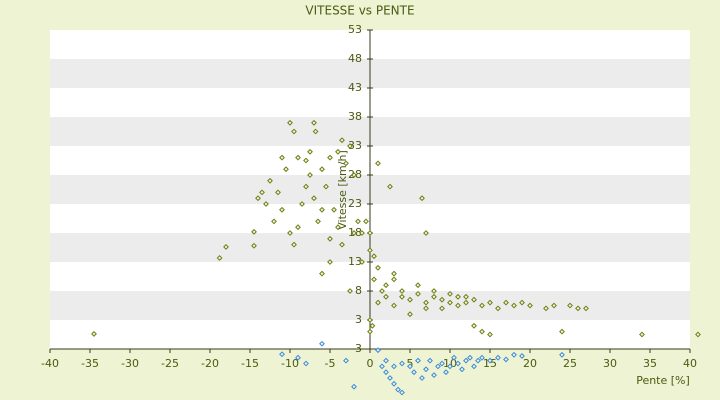 This screenshot has height=400, width=720. I want to click on x-tick-label: -30, so click(130, 363).